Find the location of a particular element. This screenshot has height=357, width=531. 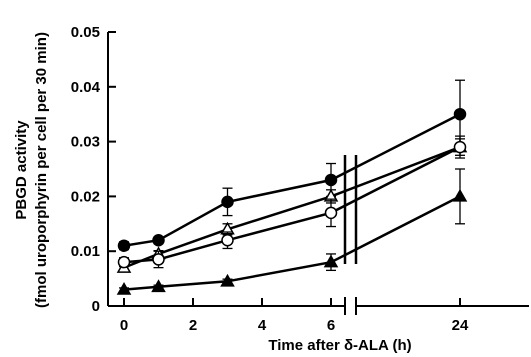

y-ticks: 0 0.01 0.02 0.03 0.04 0.05 is located at coordinates (93, 169).